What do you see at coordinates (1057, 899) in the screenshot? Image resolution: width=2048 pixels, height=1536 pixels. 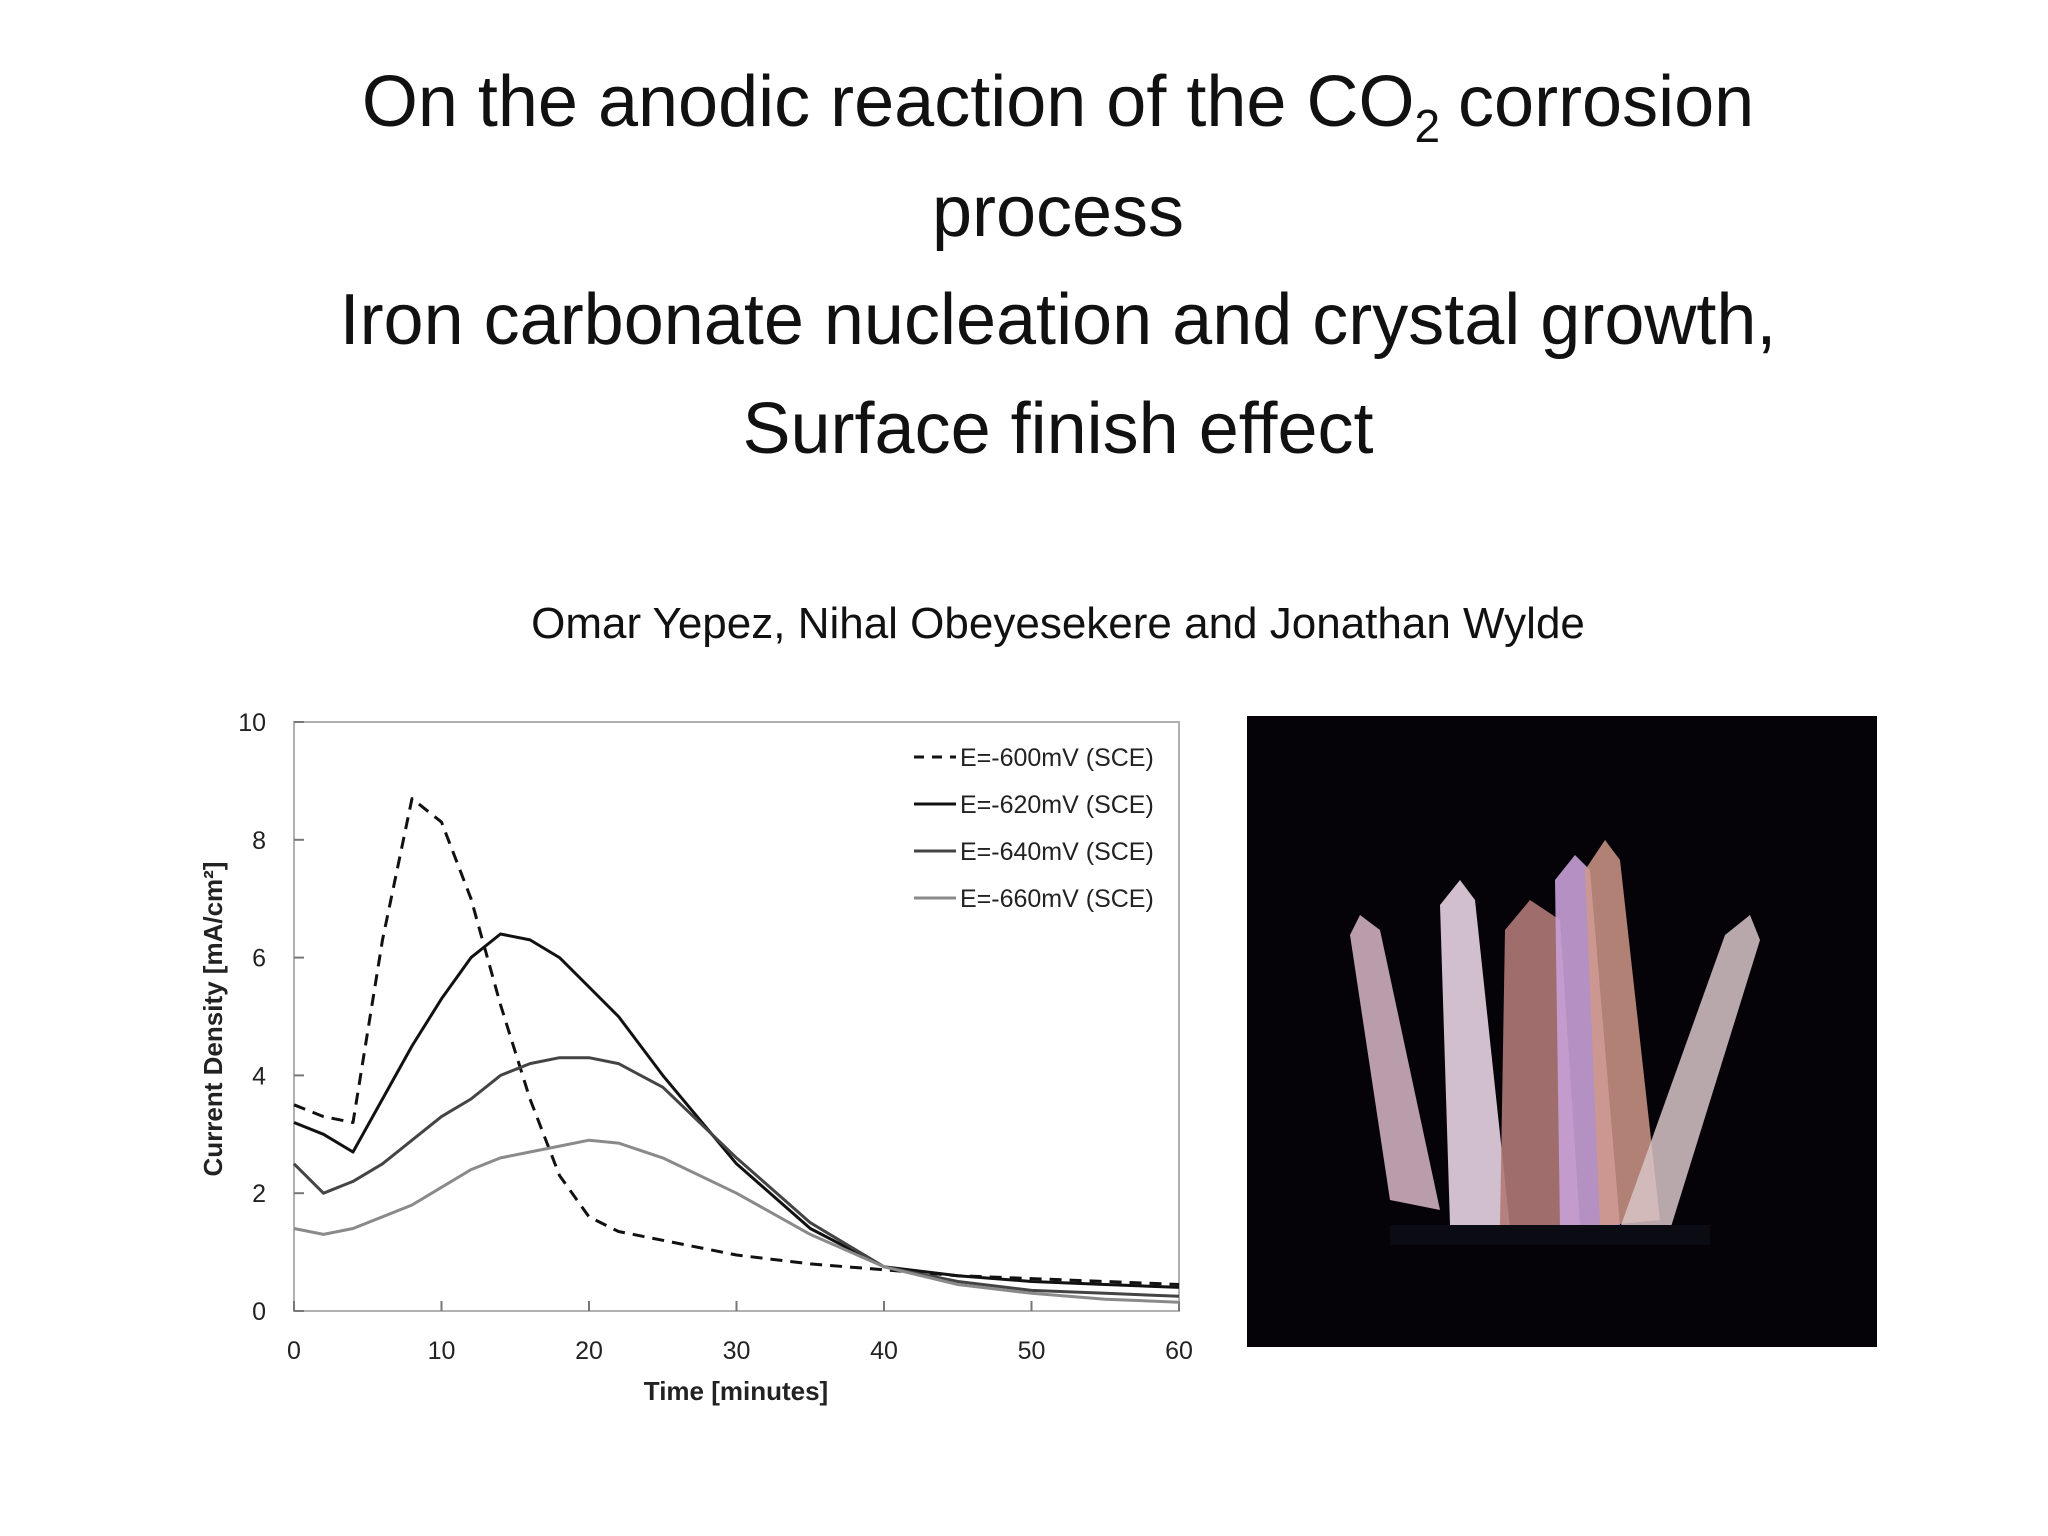 I see `legend-label: E=-660mV (SCE)` at bounding box center [1057, 899].